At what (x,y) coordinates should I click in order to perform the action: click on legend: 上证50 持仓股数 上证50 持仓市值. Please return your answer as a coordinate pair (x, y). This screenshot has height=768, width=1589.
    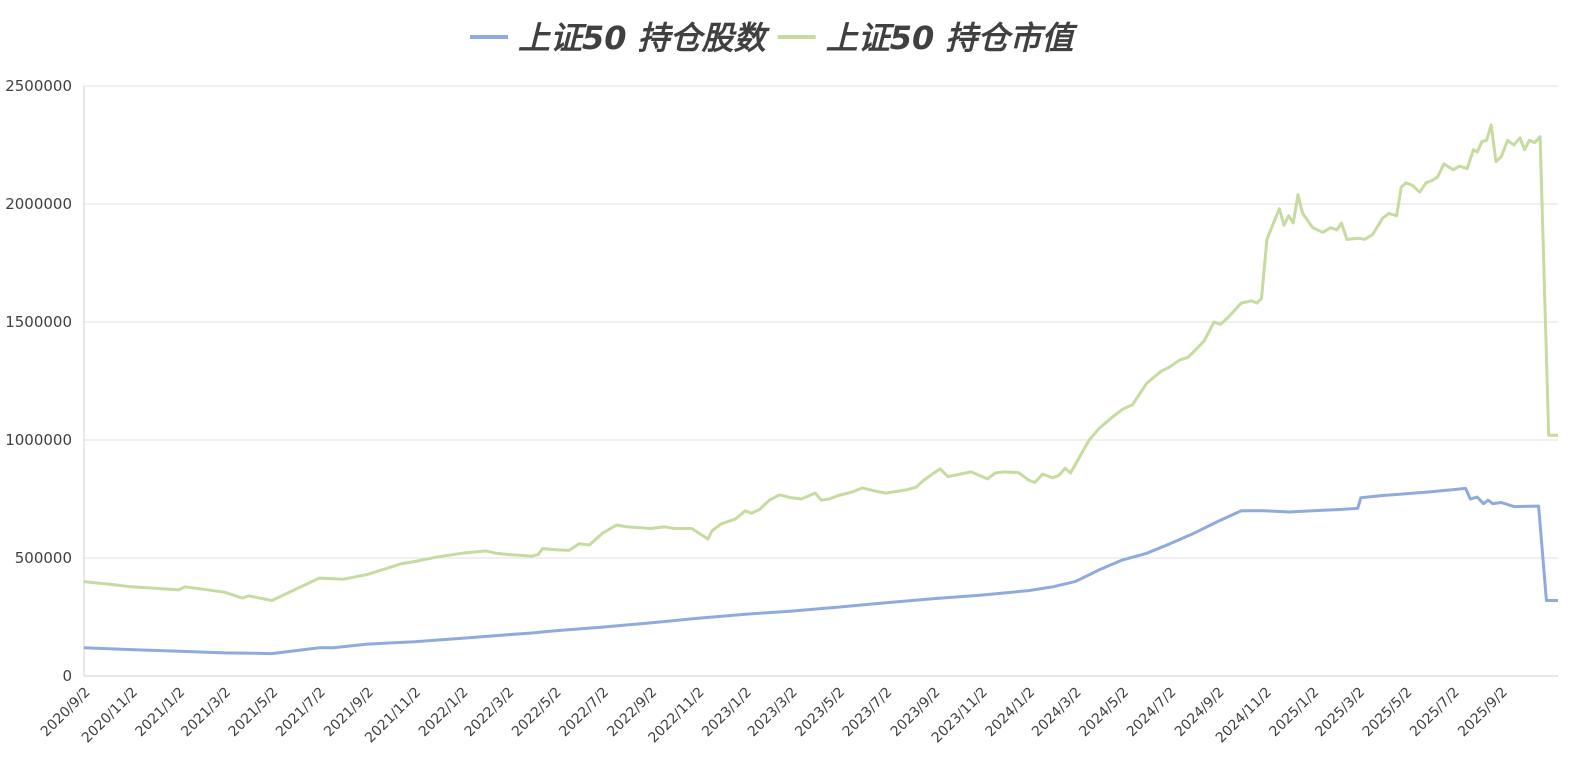
    Looking at the image, I should click on (774, 38).